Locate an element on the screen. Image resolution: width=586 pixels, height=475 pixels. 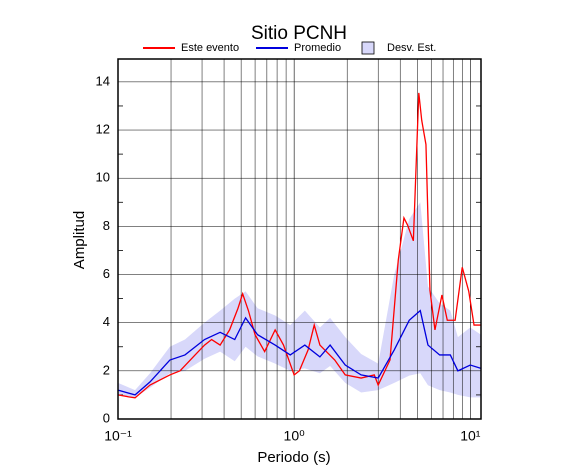
legend-swatch is located at coordinates (368, 48).